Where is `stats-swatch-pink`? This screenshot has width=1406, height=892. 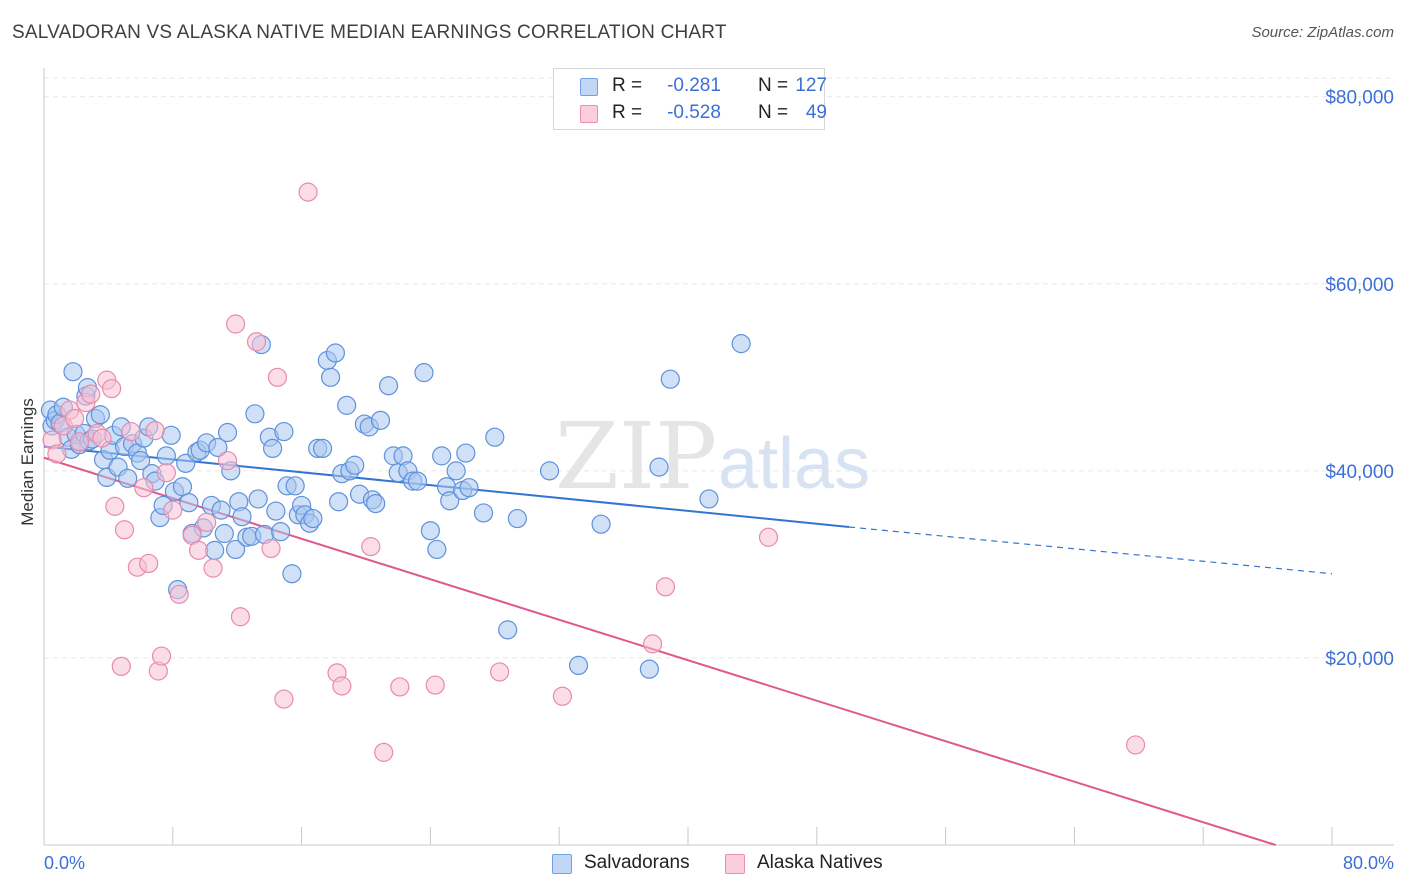 stats-swatch-pink is located at coordinates (589, 114).